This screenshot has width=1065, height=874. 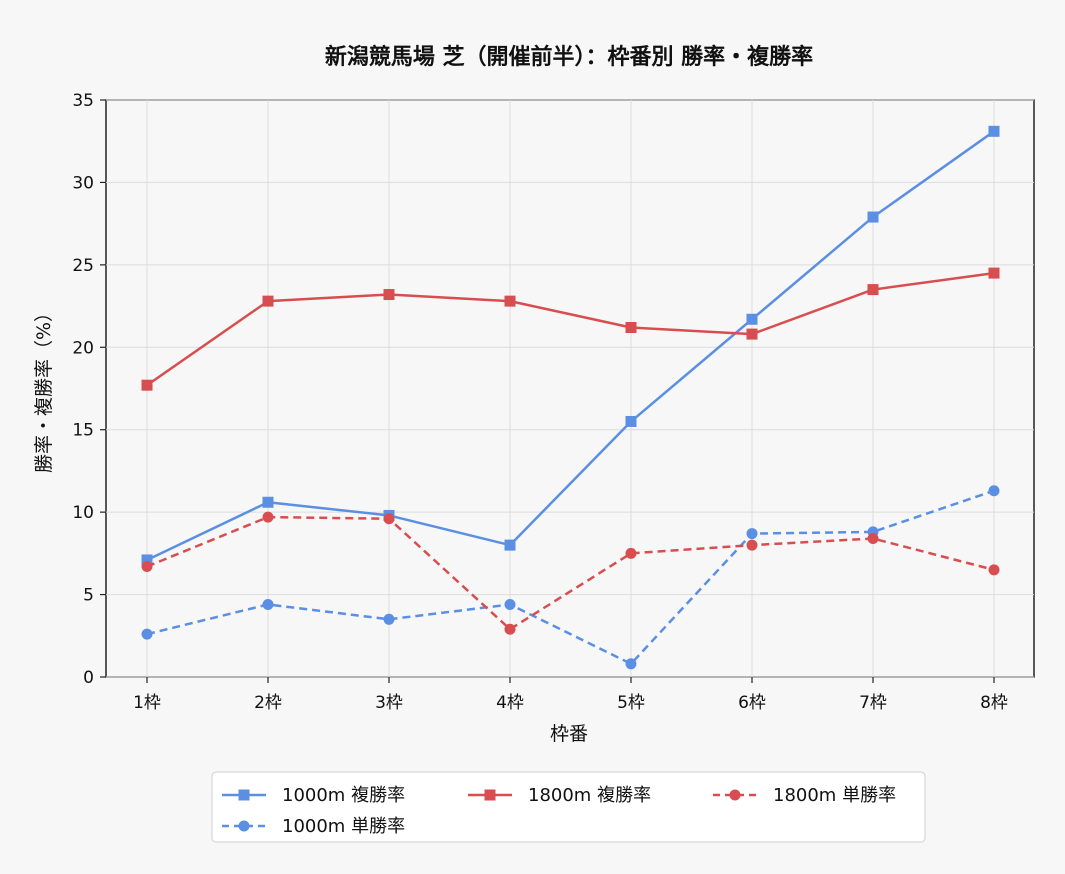 I want to click on legend: 1000m 複勝率 1800m 複勝率 1800m 単勝率 1000m 単勝率, so click(x=568, y=807).